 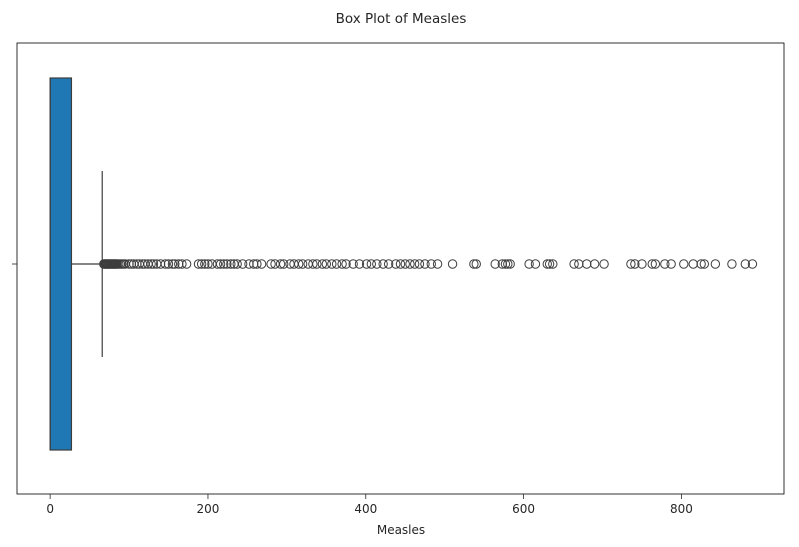 What do you see at coordinates (681, 509) in the screenshot?
I see `x-tick-label: 800` at bounding box center [681, 509].